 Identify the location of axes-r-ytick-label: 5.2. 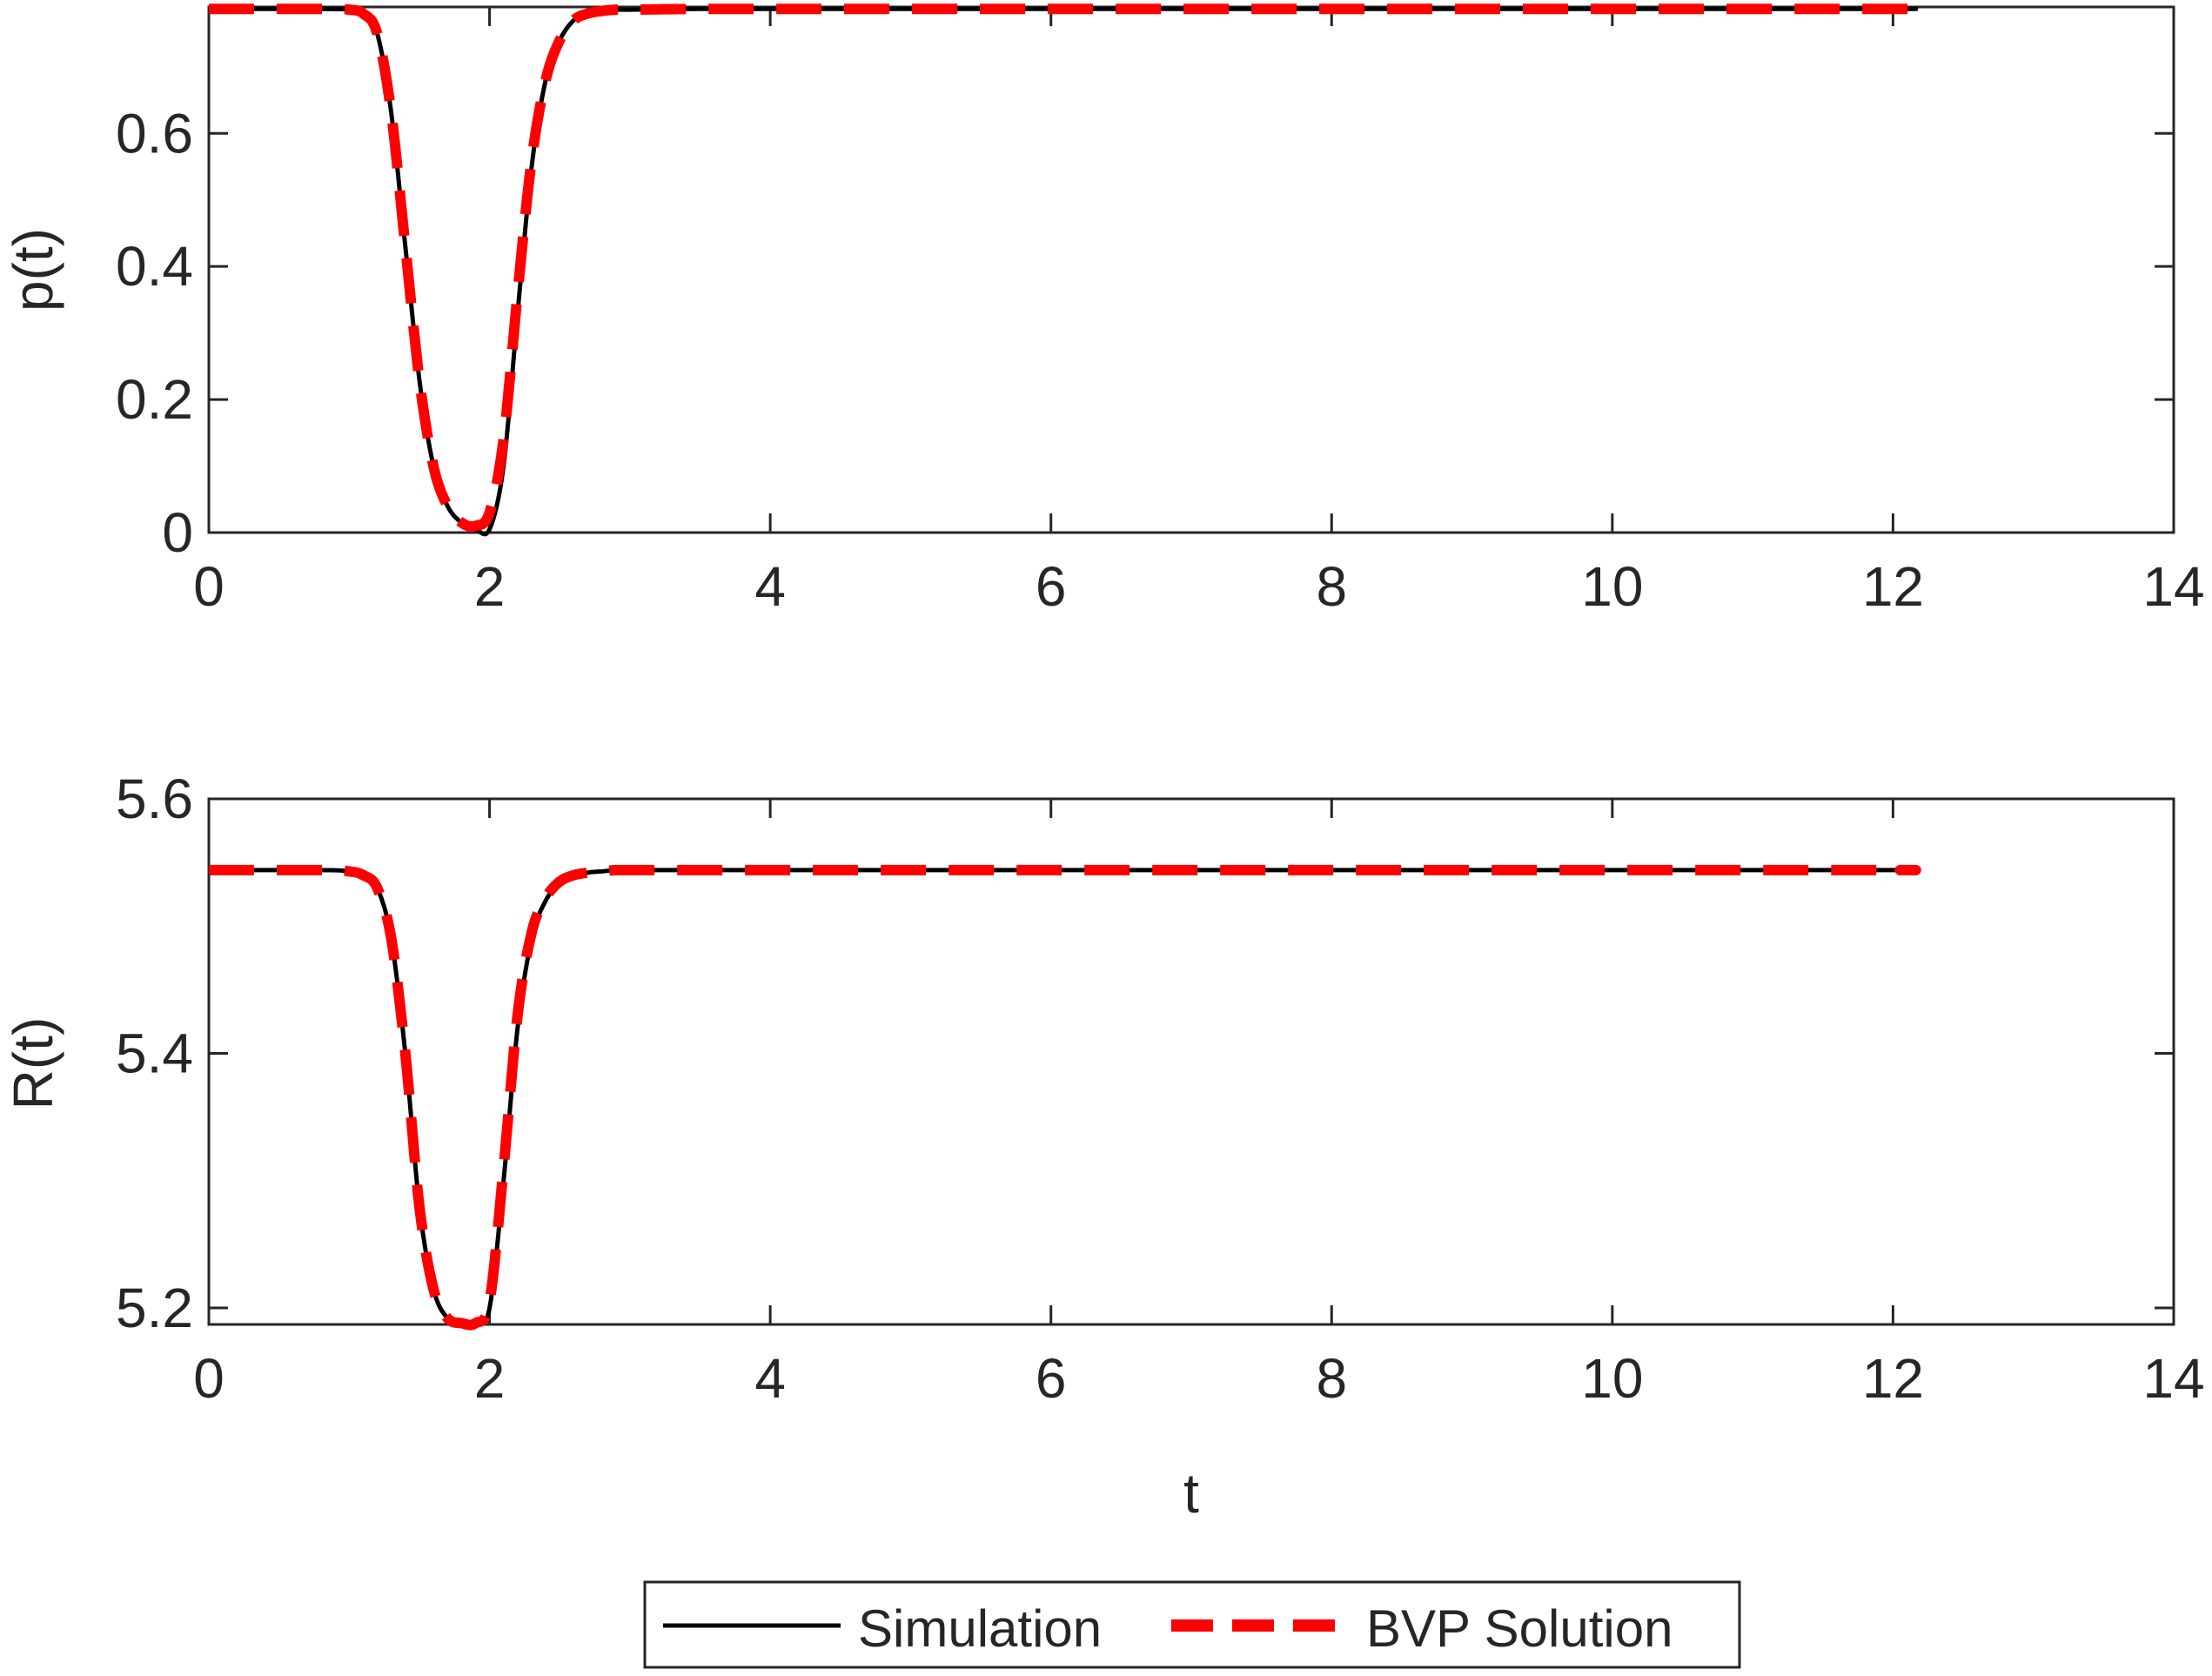
(154, 1308).